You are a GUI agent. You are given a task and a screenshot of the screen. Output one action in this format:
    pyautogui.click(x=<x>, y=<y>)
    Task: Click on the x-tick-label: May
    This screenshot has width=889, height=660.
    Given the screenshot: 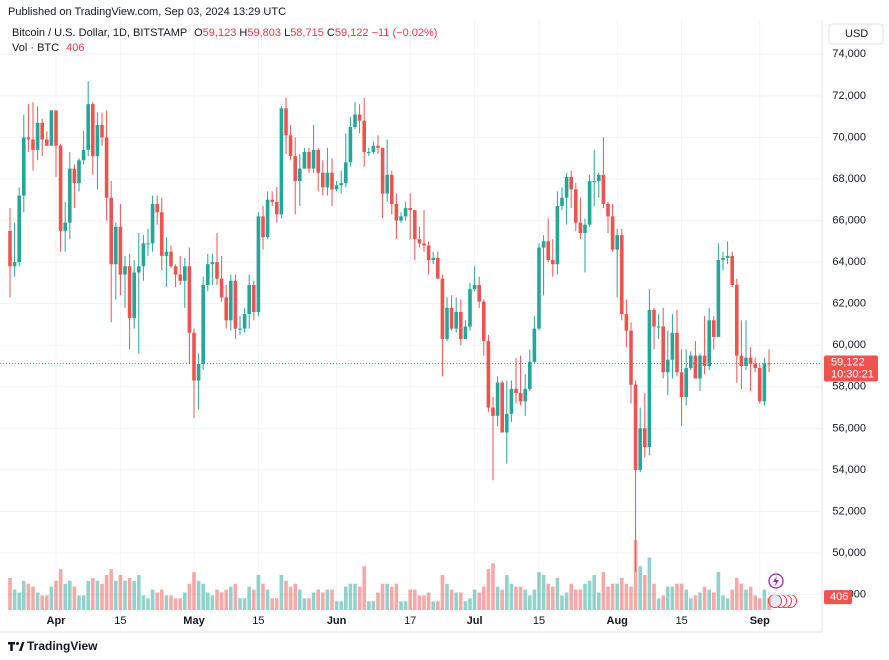 What is the action you would take?
    pyautogui.click(x=194, y=621)
    